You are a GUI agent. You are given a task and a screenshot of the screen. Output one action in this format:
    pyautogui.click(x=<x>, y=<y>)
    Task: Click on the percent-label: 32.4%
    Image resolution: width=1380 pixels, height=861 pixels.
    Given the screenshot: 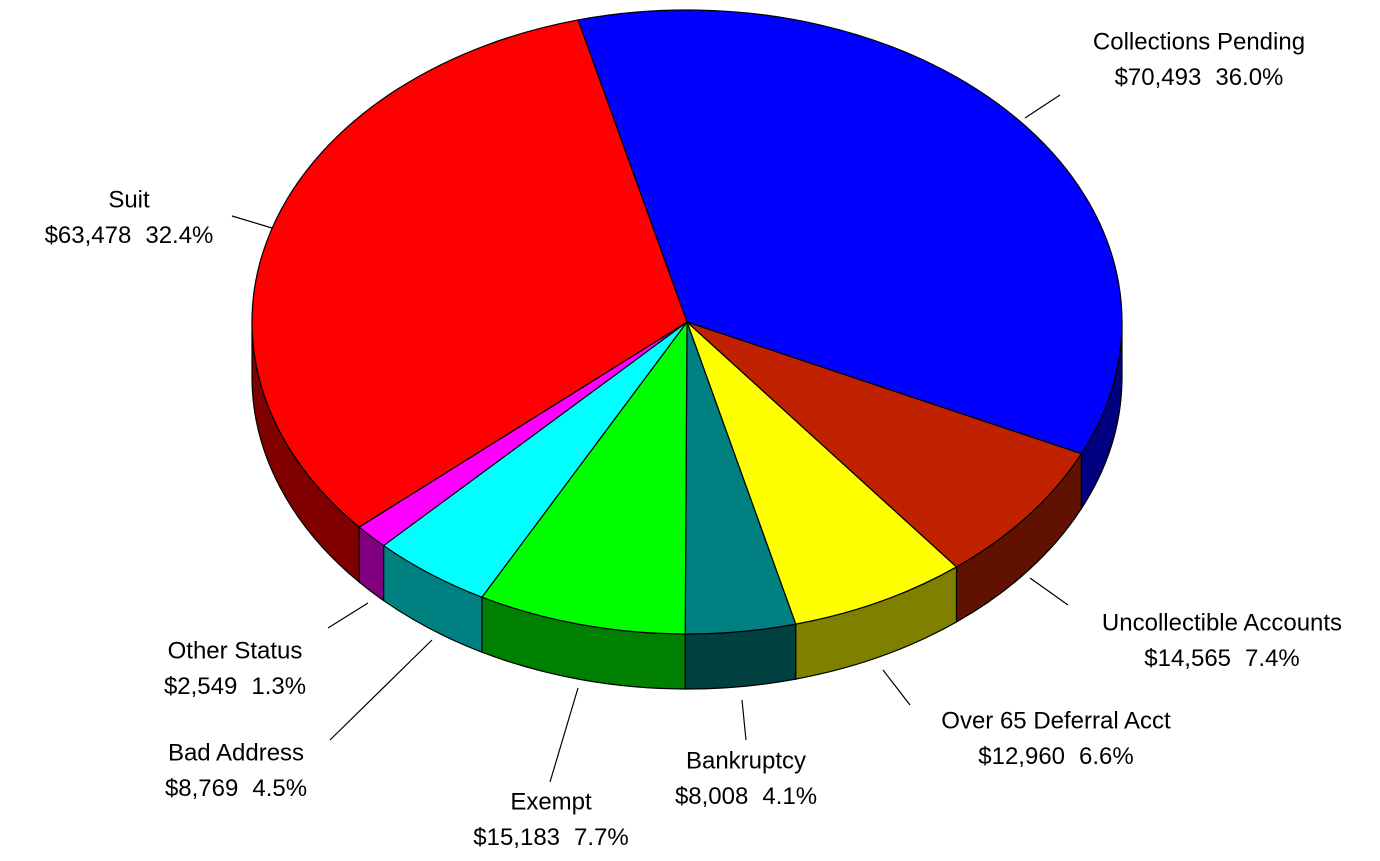 What is the action you would take?
    pyautogui.click(x=179, y=235)
    